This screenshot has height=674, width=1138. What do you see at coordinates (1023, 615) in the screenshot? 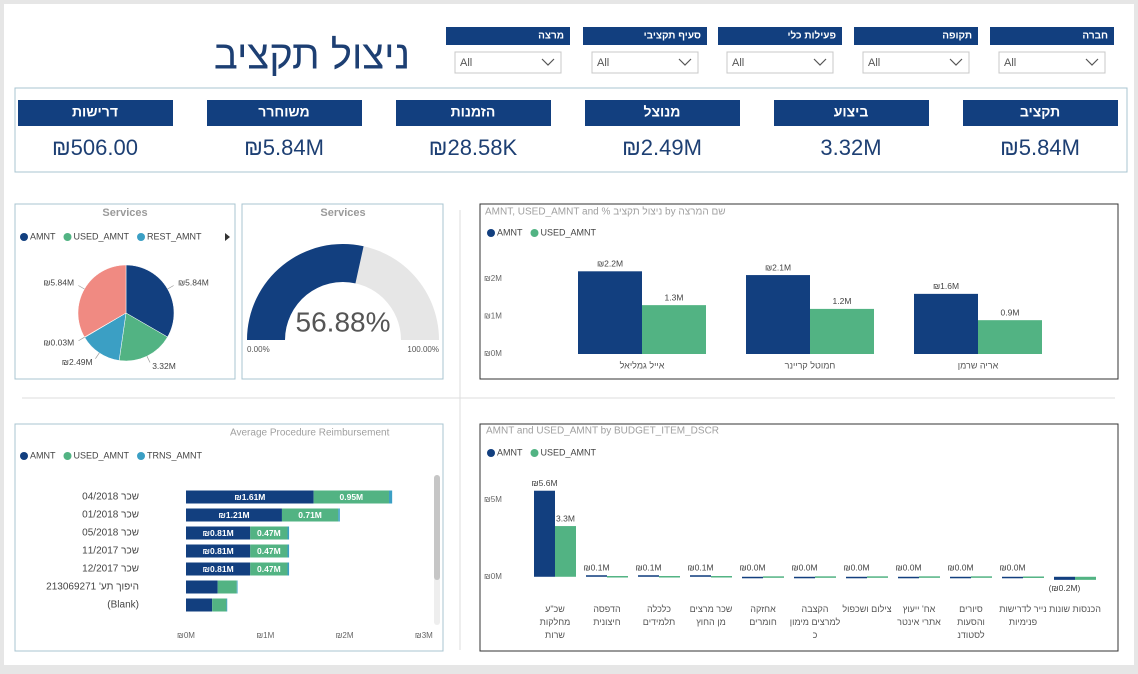
I see `x-tick-label: נייר לדרישות פנימיות` at bounding box center [1023, 615].